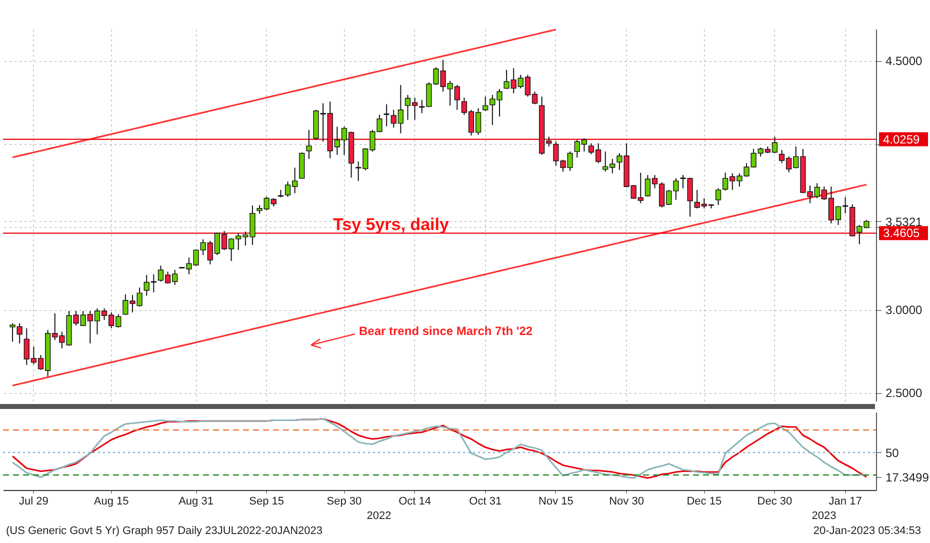  What do you see at coordinates (893, 453) in the screenshot?
I see `y-tick-label: 50` at bounding box center [893, 453].